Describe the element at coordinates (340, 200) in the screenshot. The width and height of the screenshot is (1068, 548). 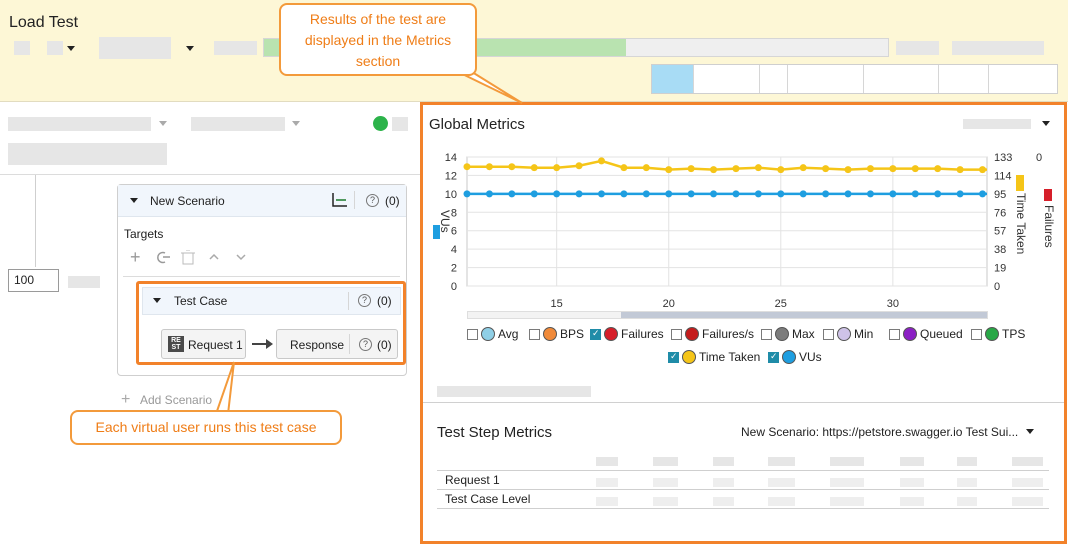
I see `distribution-icon` at that location.